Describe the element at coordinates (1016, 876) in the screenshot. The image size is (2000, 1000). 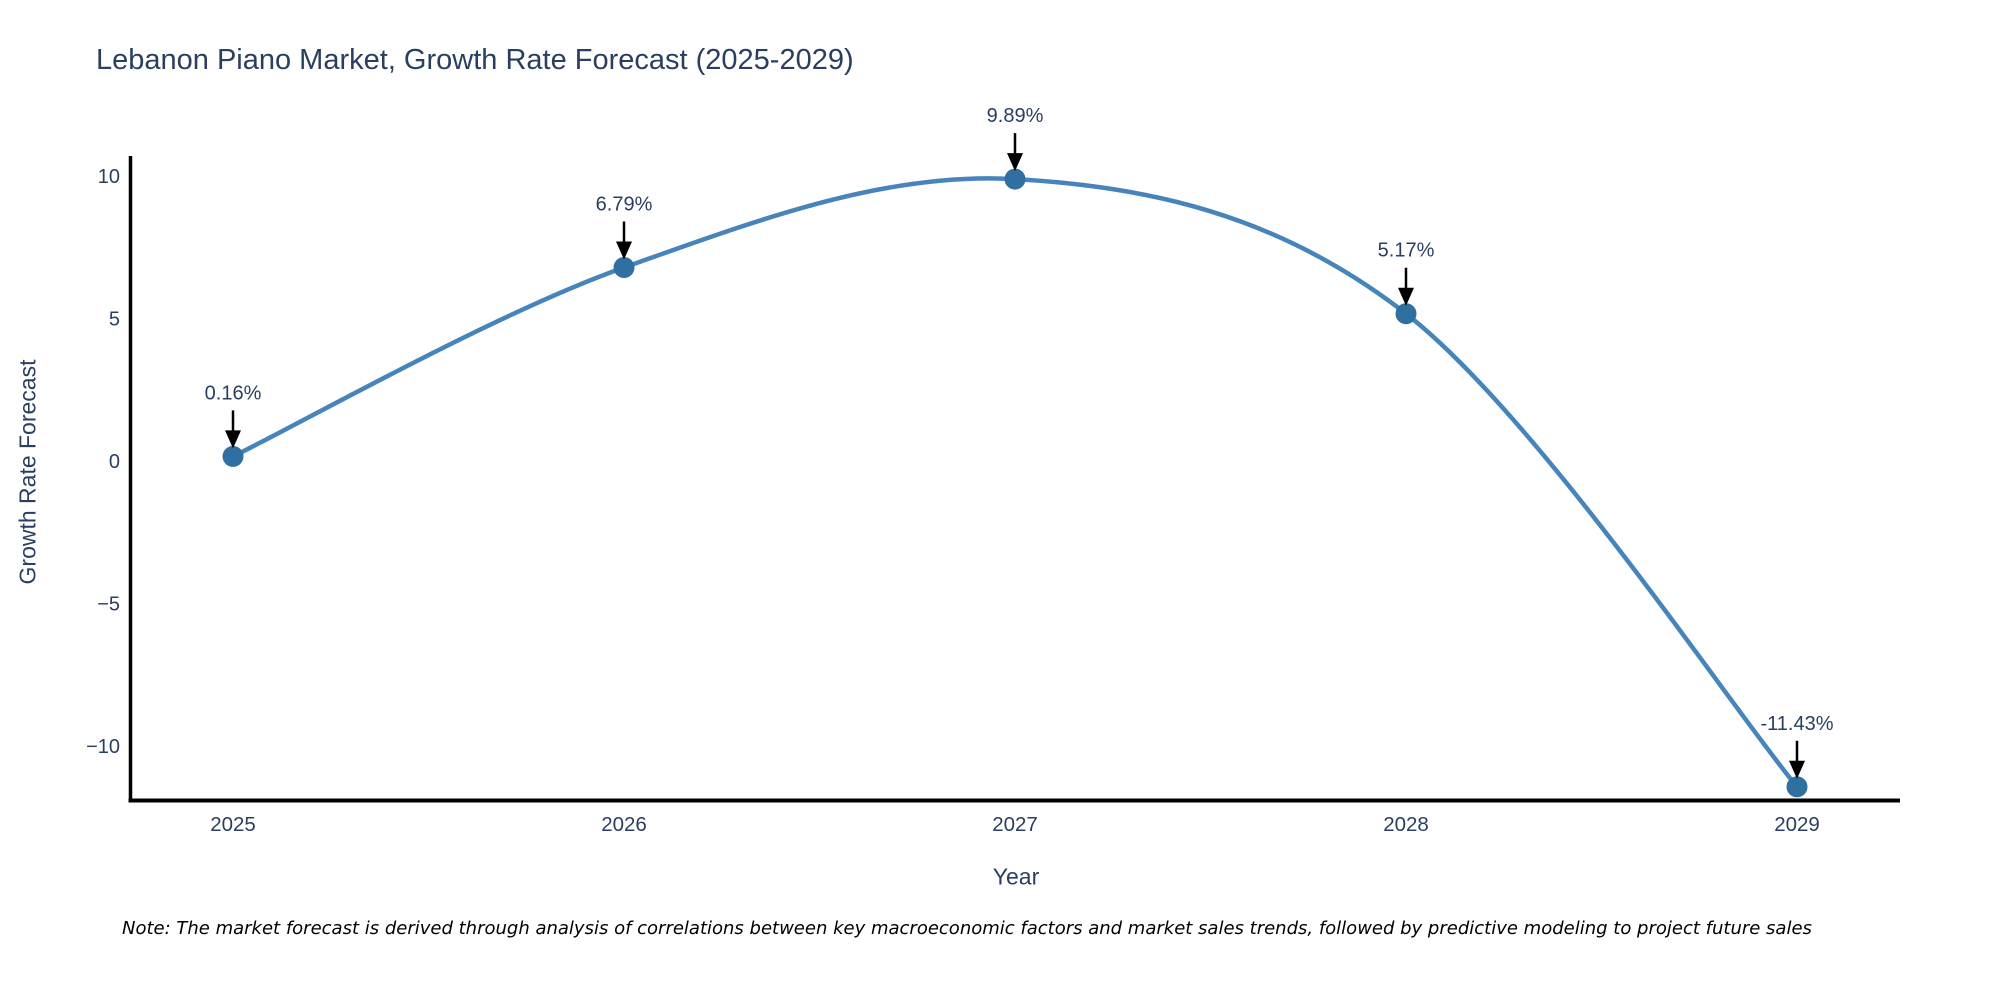
I see `x-axis-title: Year` at that location.